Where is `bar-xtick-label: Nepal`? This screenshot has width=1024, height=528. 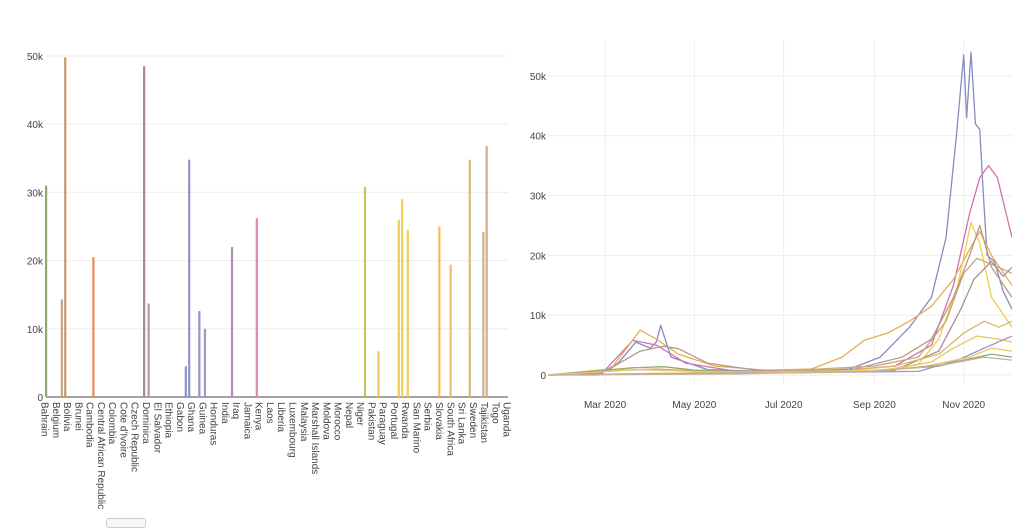
bar-xtick-label: Nepal is located at coordinates (348, 415).